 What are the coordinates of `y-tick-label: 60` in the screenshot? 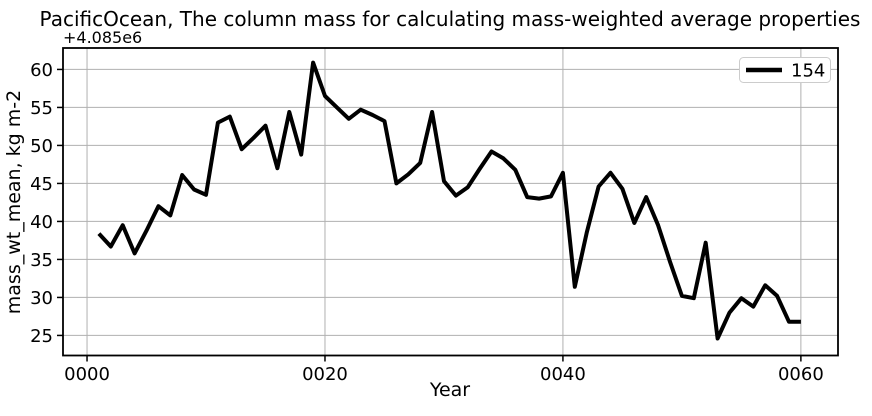 It's located at (41, 70).